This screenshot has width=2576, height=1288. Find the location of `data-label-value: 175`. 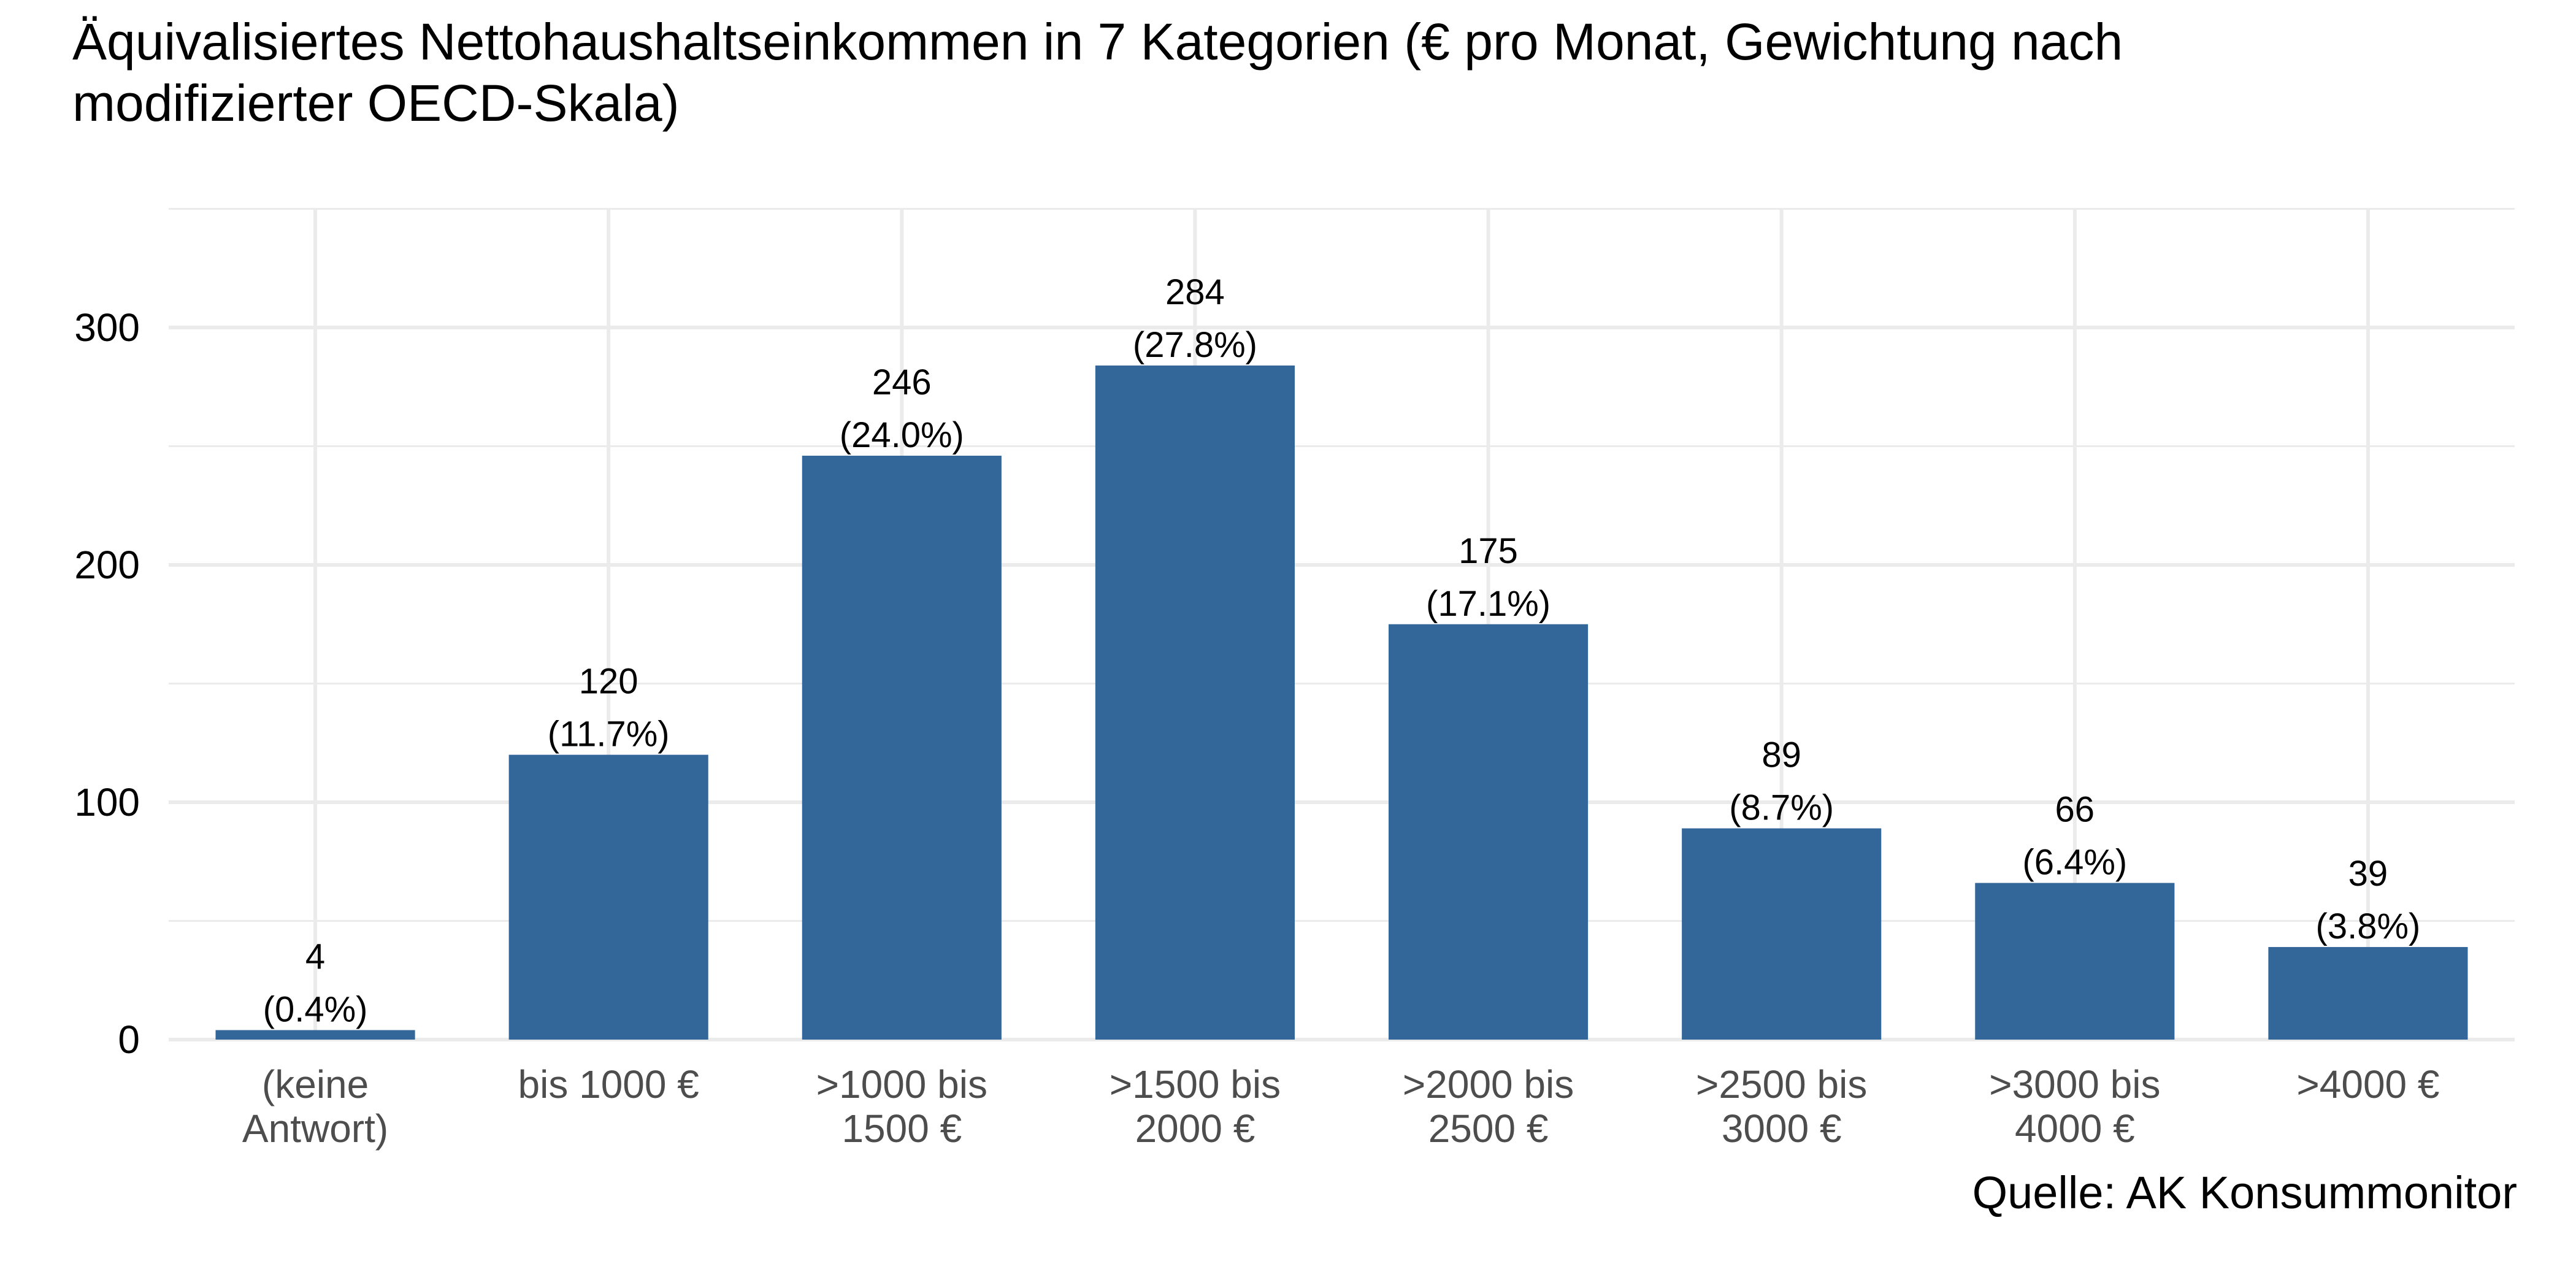

data-label-value: 175 is located at coordinates (1488, 551).